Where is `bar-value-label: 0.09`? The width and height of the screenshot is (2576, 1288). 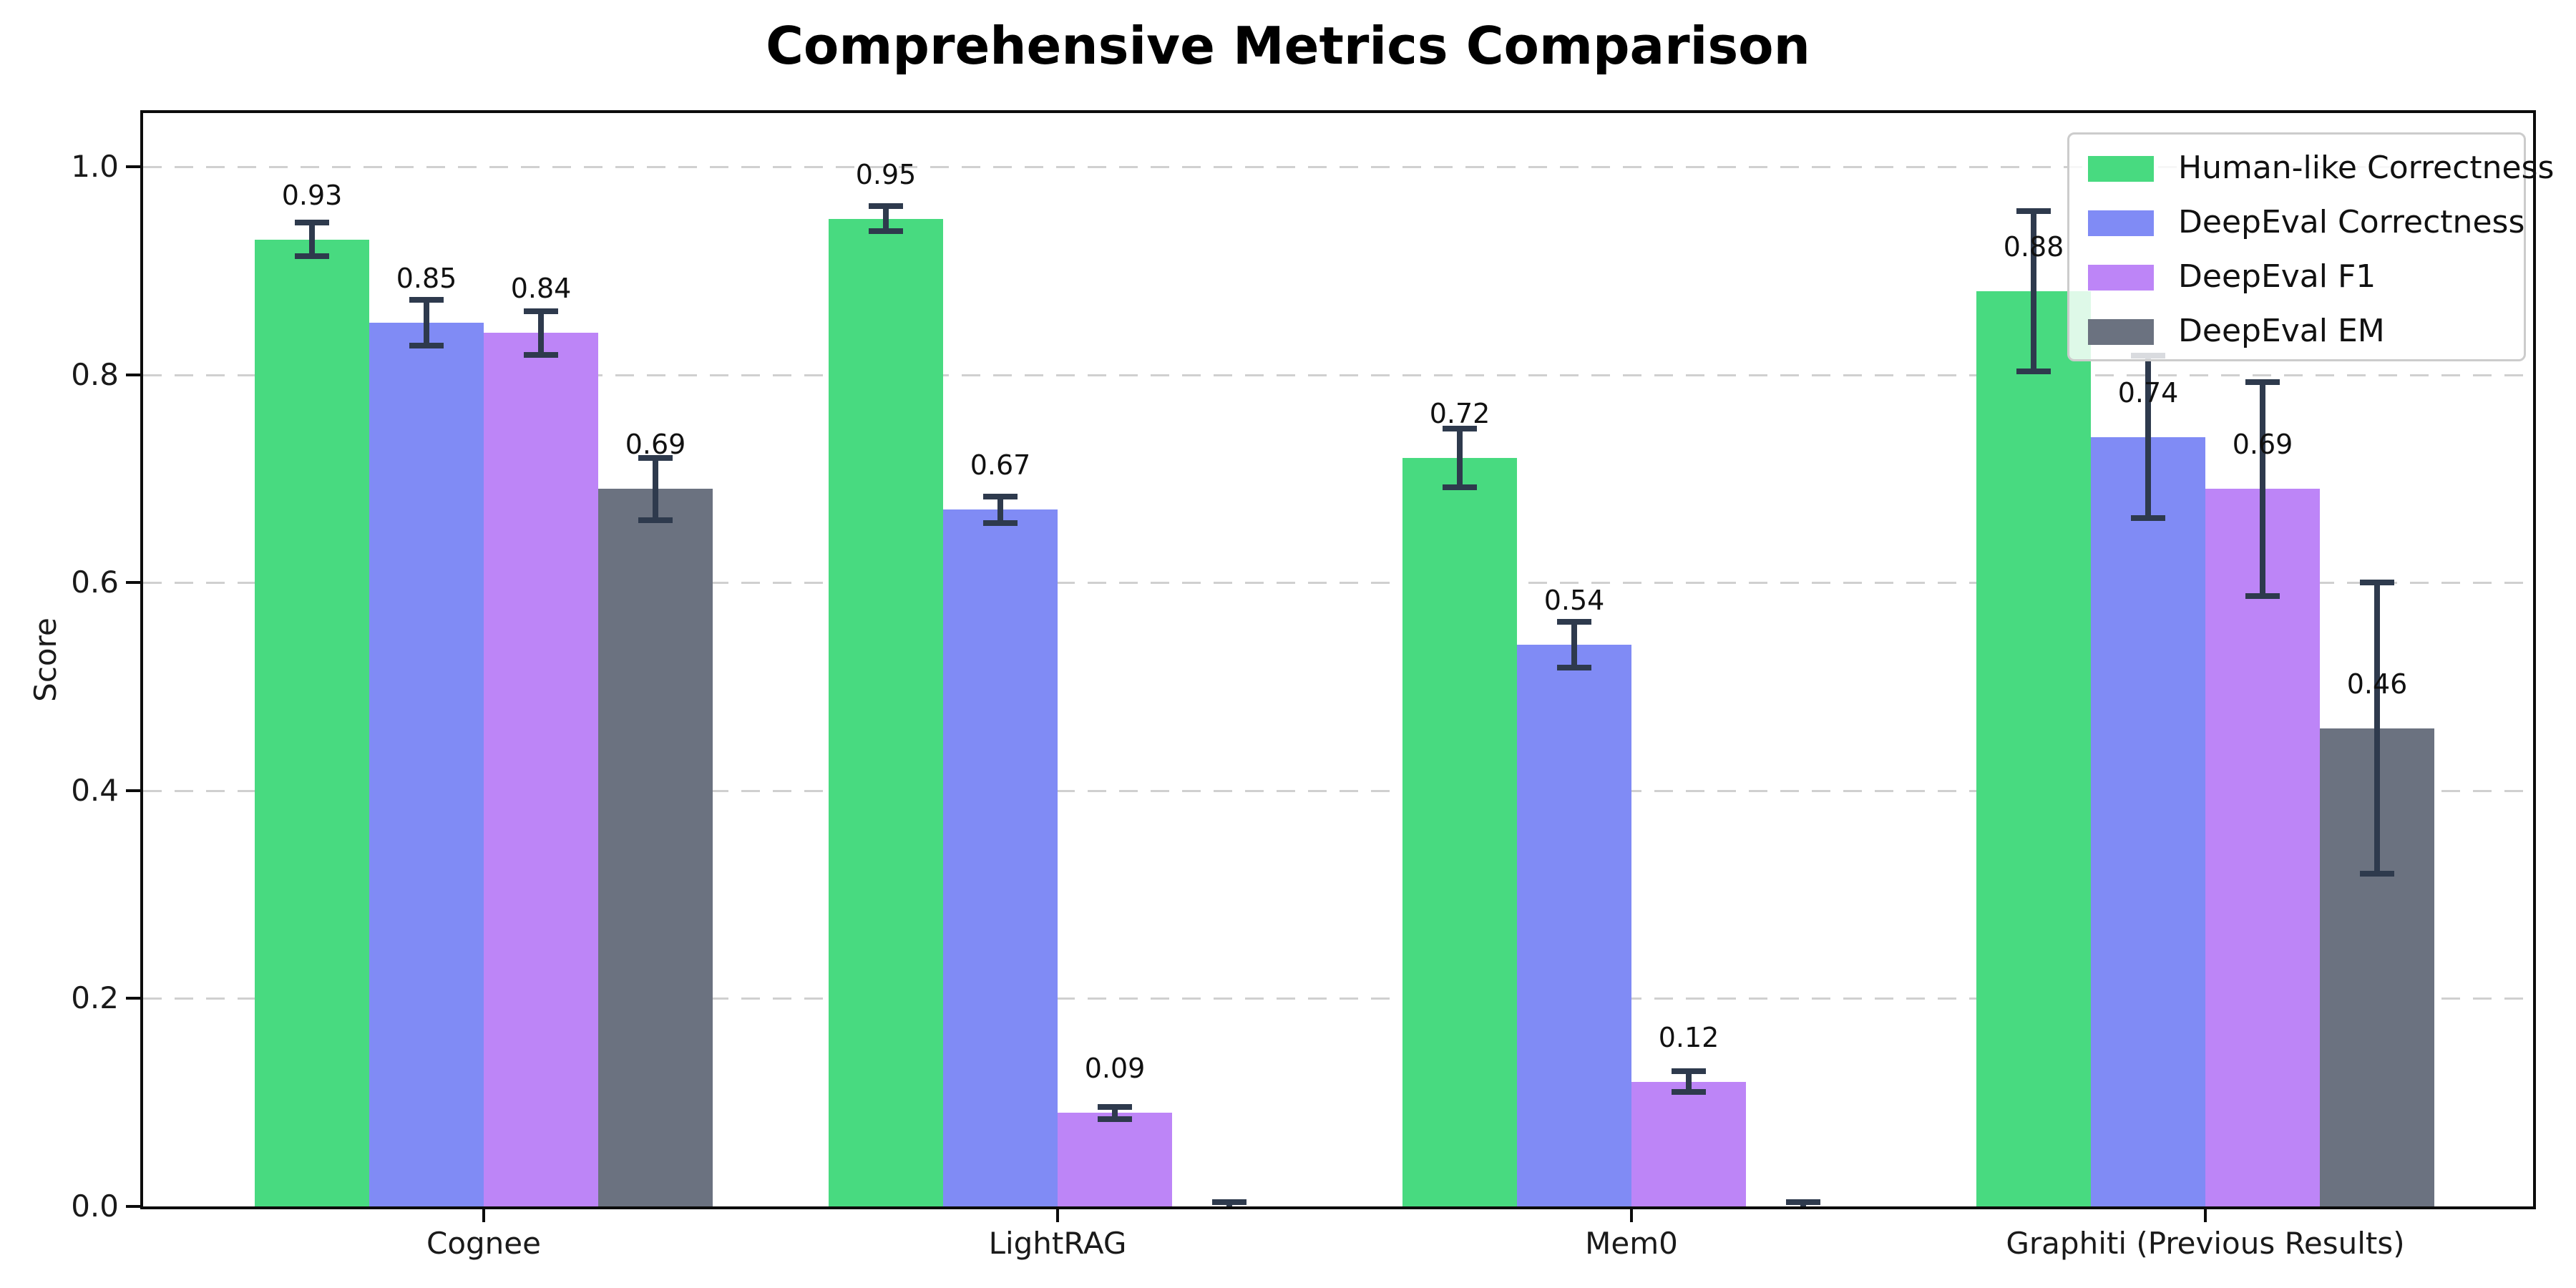 bar-value-label: 0.09 is located at coordinates (1115, 1069).